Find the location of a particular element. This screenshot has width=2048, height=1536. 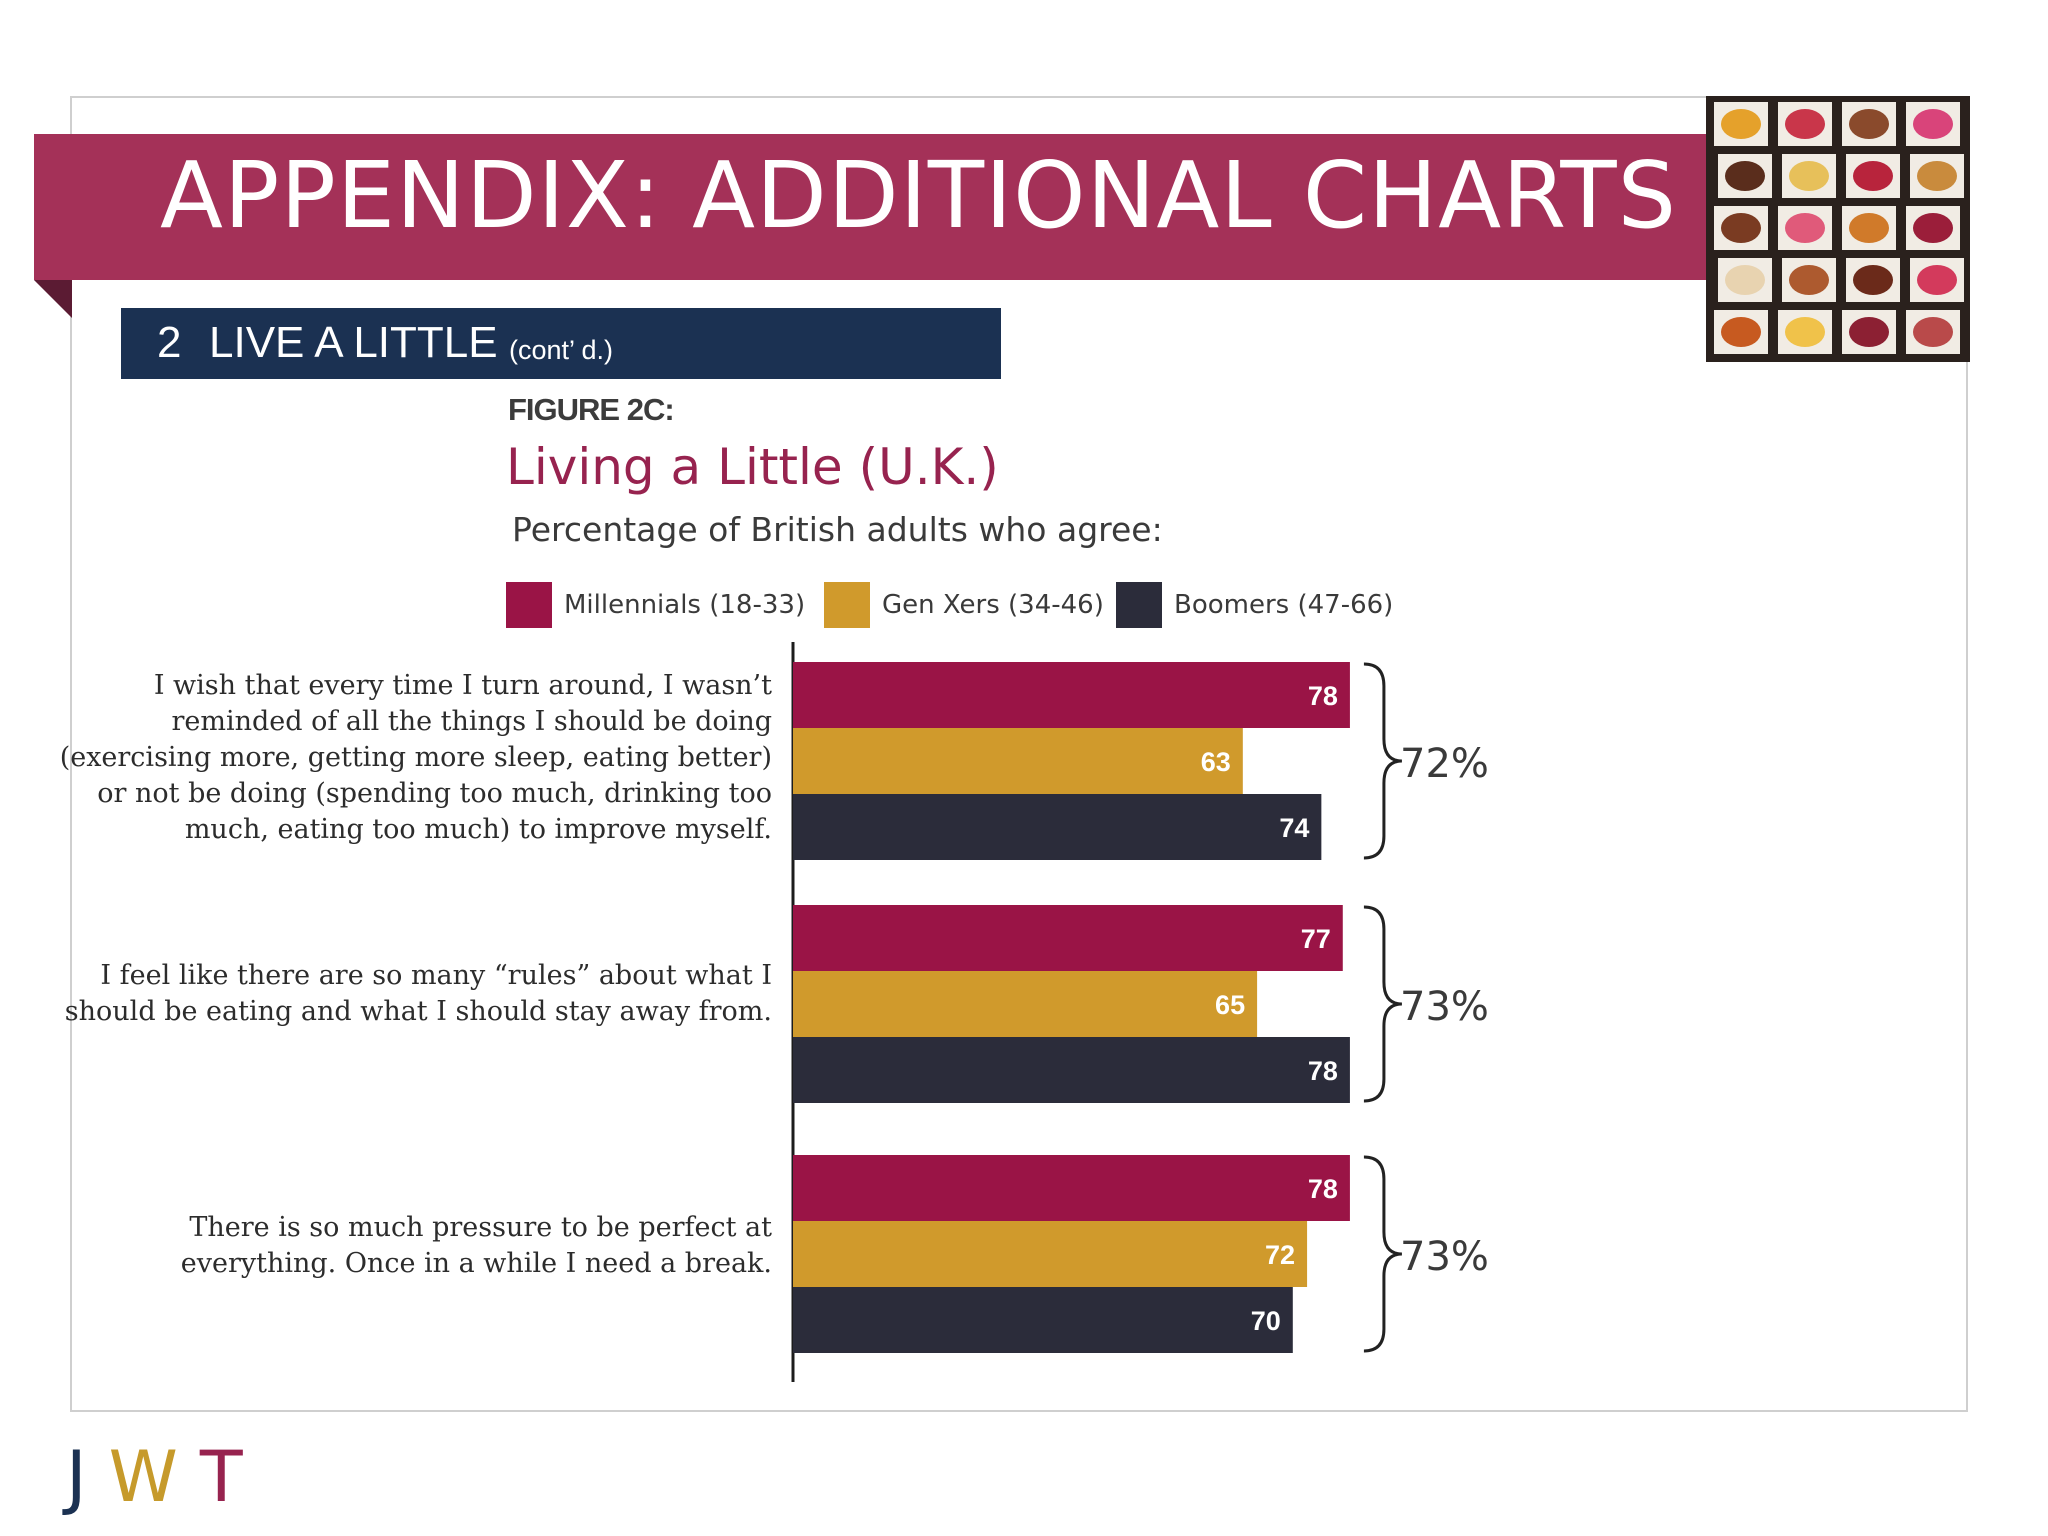

chocolate-box-image is located at coordinates (1839, 228).